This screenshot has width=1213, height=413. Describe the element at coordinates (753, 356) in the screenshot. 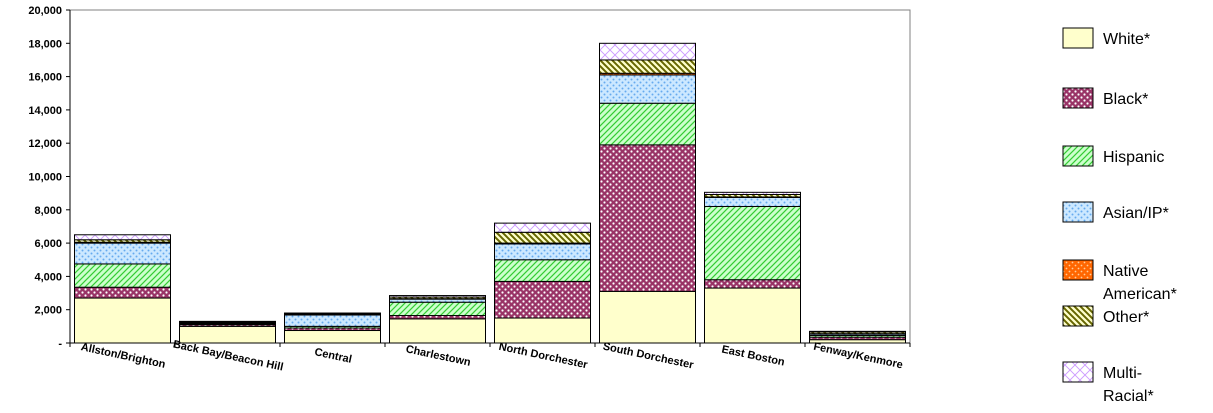

I see `x-tick-label: East Boston` at that location.